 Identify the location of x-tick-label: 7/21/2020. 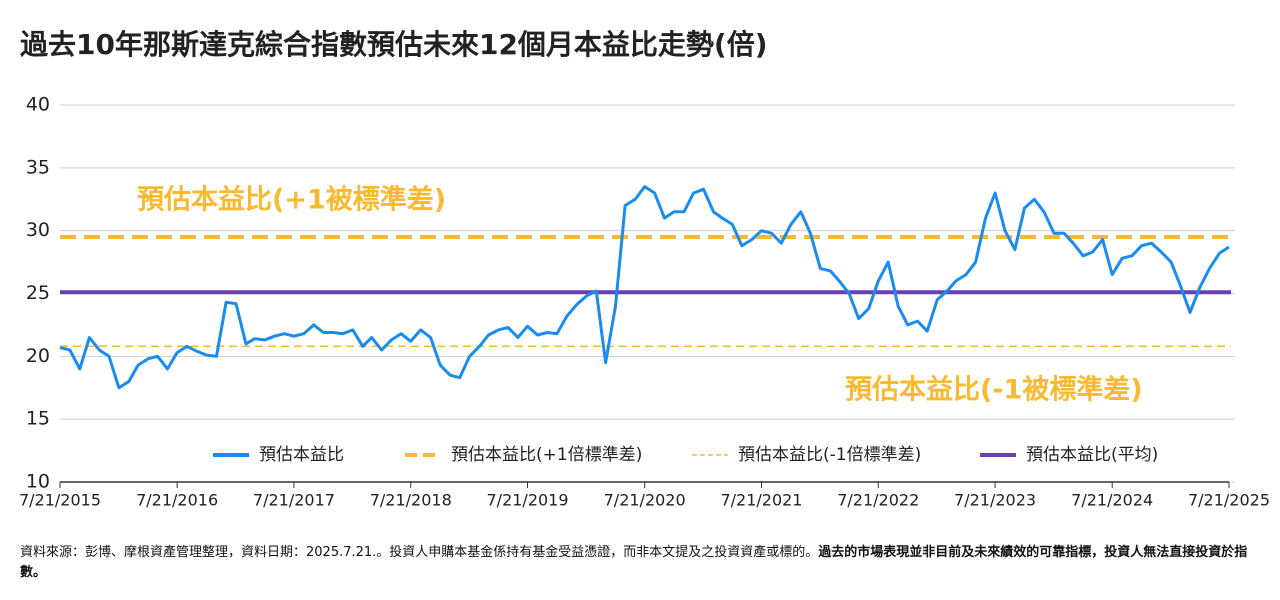
(645, 500).